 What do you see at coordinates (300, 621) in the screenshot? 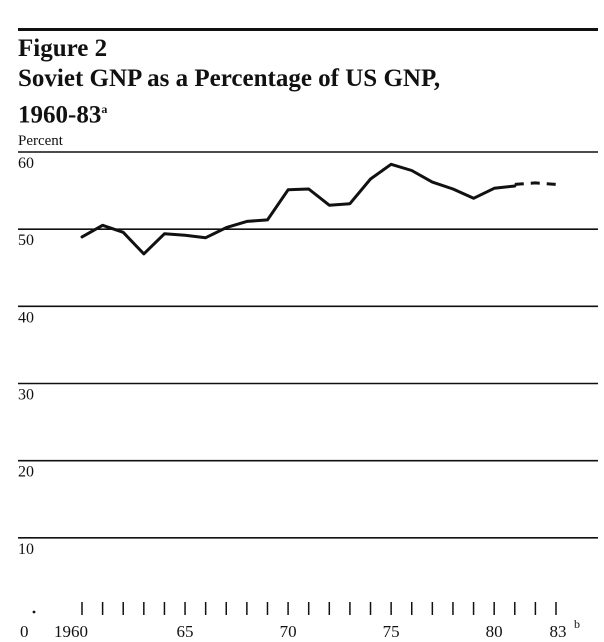
I see `x-axis: 0 1960 65 70 75 80 83 b` at bounding box center [300, 621].